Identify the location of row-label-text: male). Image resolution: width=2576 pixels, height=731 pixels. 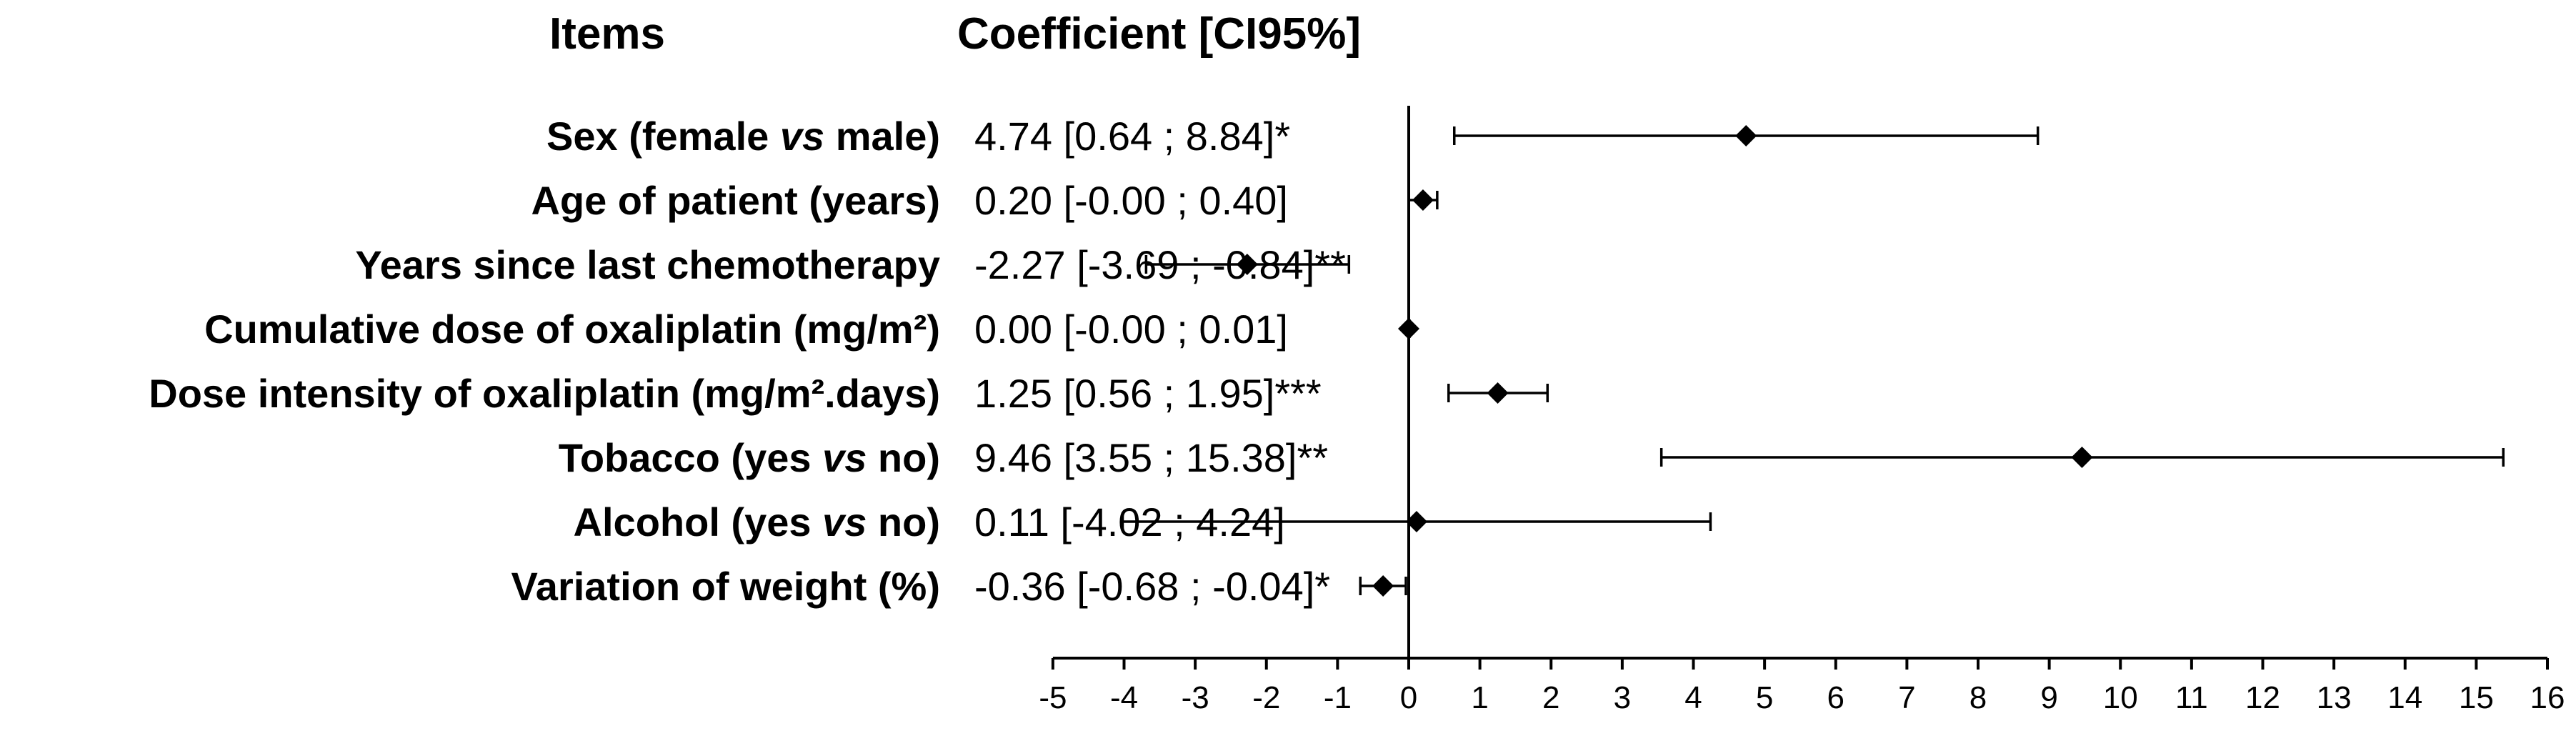
(882, 136).